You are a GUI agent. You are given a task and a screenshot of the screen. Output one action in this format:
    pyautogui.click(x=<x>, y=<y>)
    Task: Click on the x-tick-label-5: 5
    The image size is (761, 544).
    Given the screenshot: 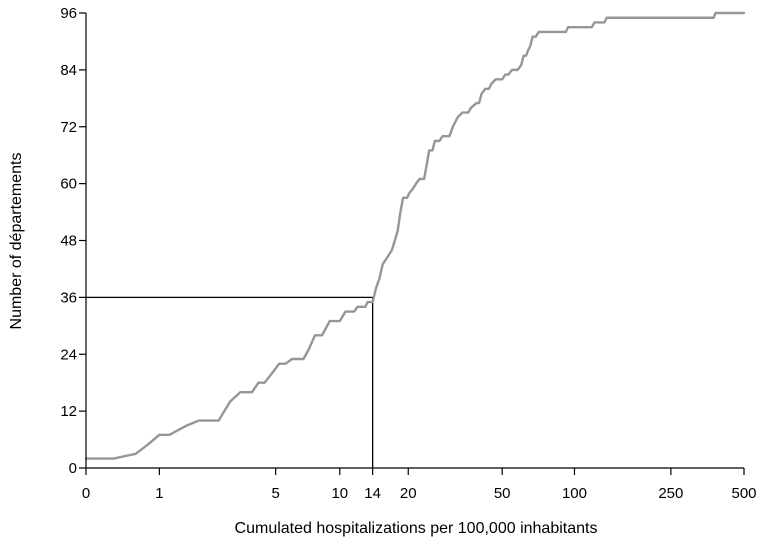 What is the action you would take?
    pyautogui.click(x=275, y=493)
    